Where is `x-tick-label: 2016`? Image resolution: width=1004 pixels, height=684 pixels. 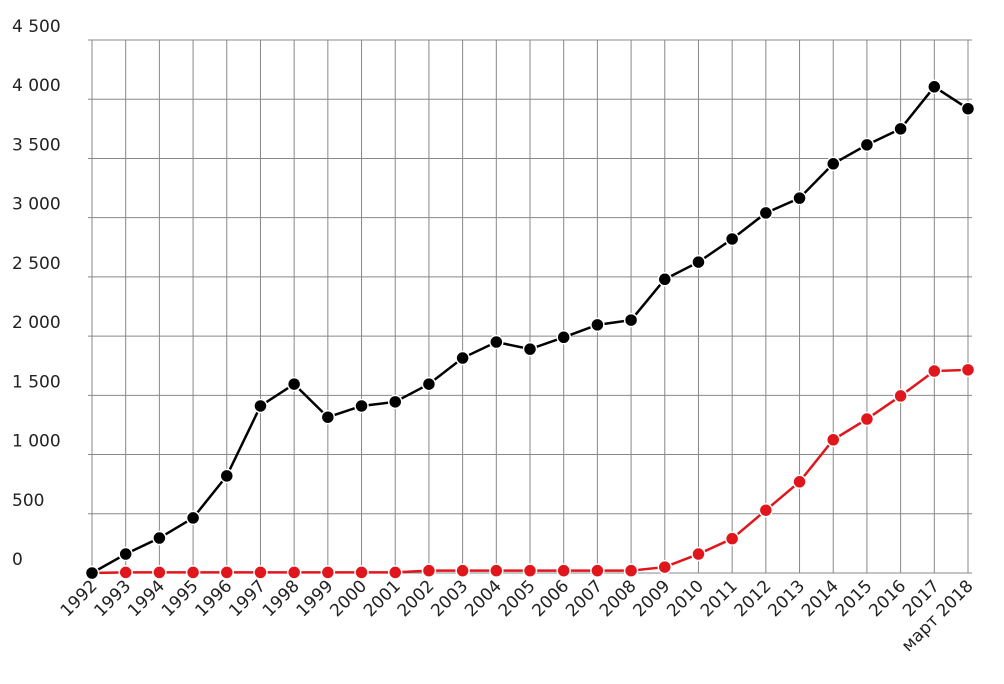 x-tick-label: 2016 is located at coordinates (887, 598).